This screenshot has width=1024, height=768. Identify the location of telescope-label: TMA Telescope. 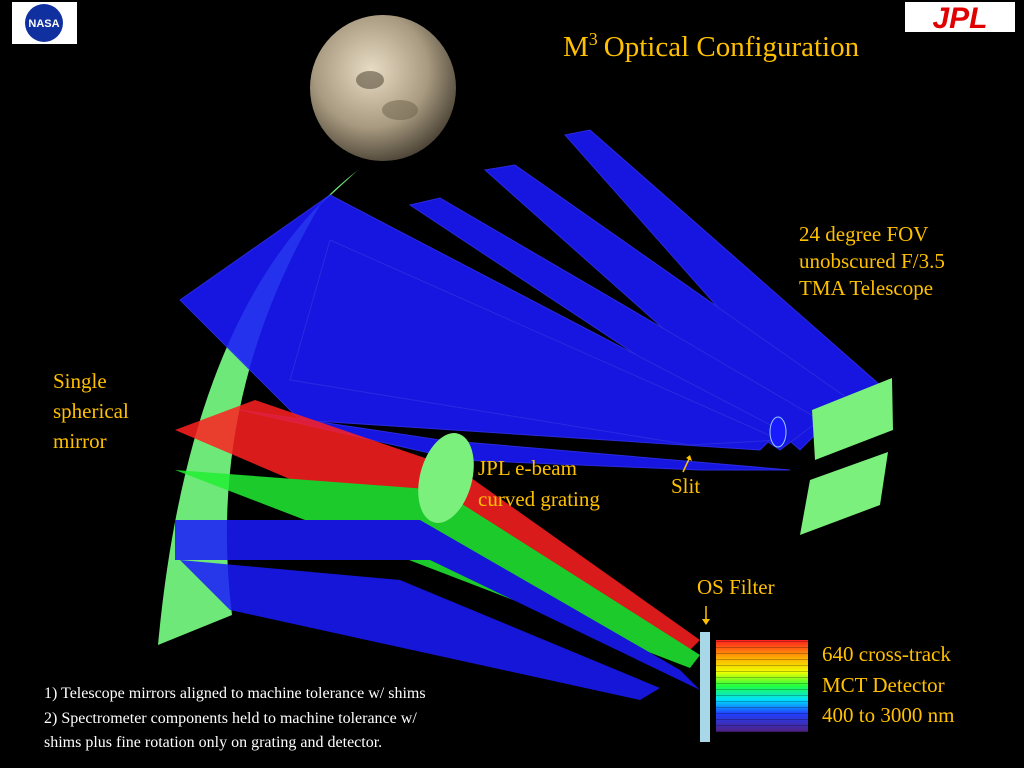
(866, 288).